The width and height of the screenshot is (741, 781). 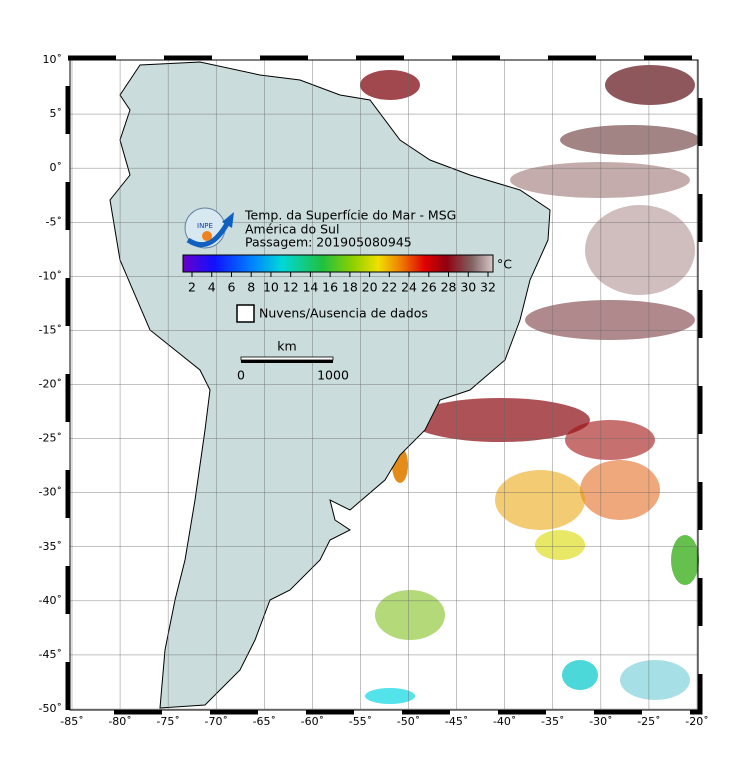 I want to click on lon-label: -55˚, so click(x=360, y=721).